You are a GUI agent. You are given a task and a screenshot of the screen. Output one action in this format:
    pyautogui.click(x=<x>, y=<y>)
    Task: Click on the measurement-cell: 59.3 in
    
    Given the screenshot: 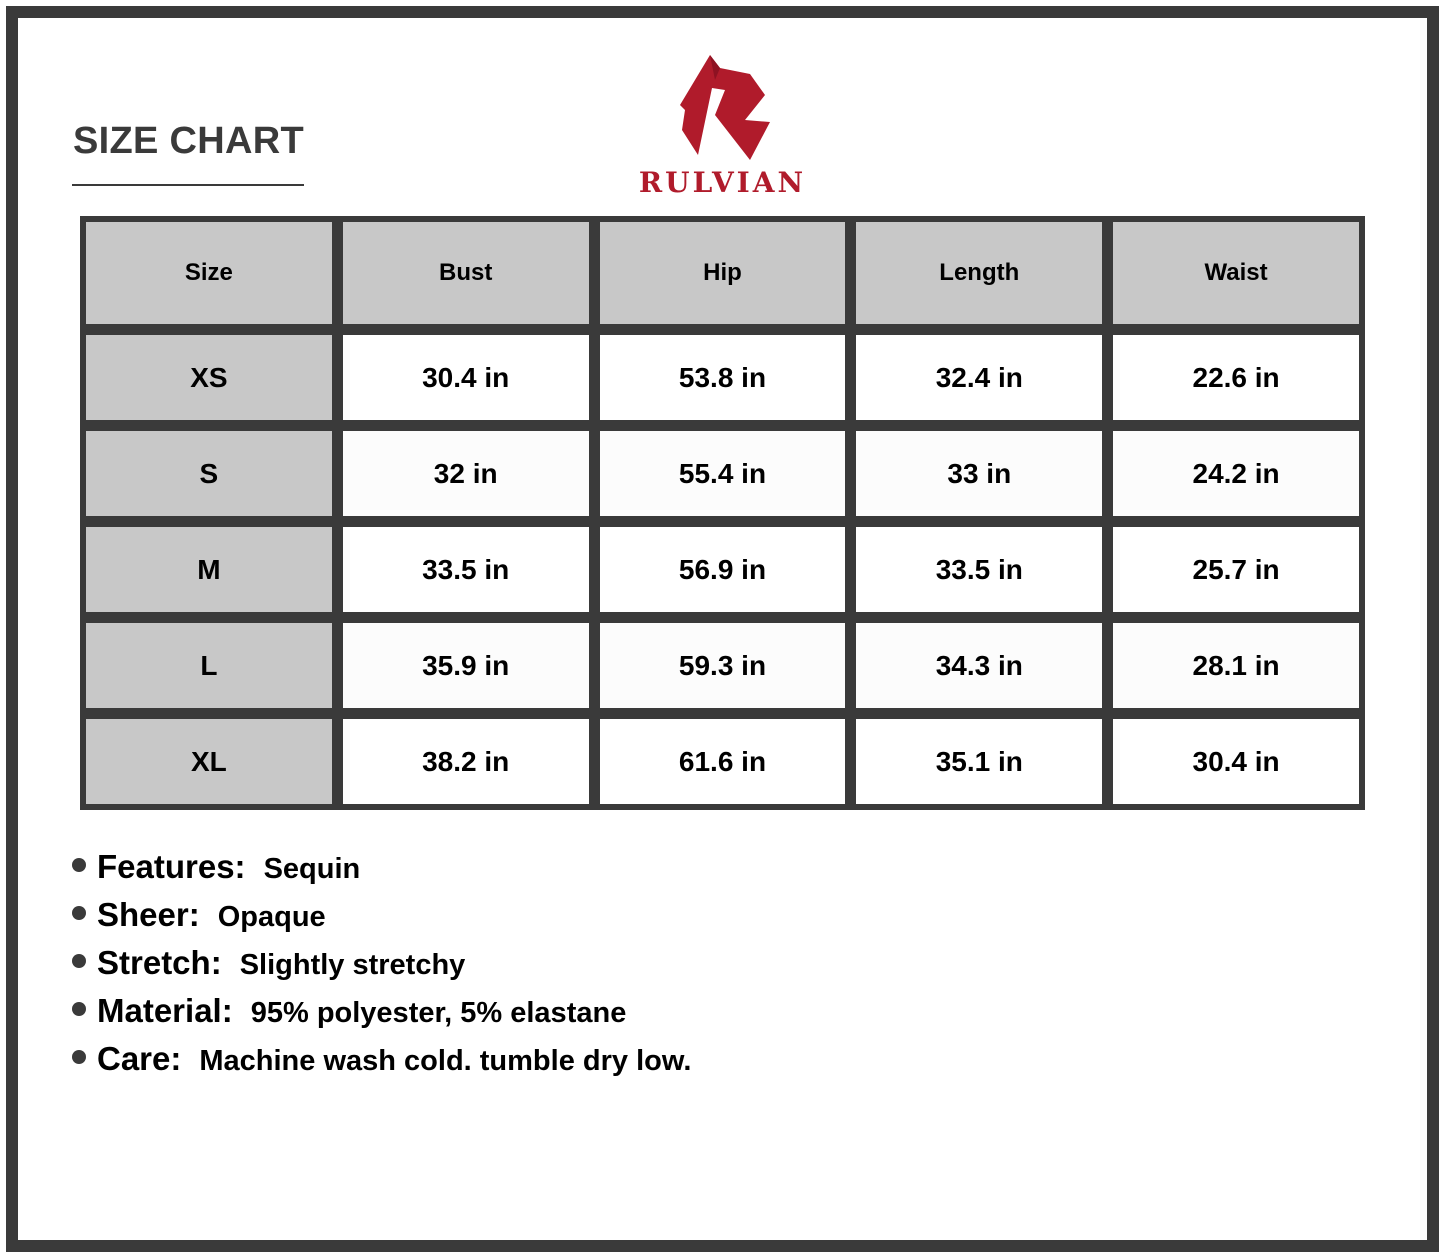 What is the action you would take?
    pyautogui.click(x=722, y=665)
    